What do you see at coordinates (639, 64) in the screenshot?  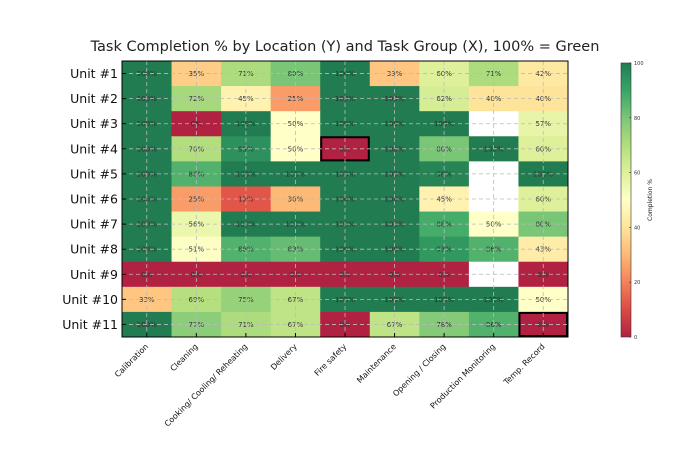 I see `colorbar-tick-label: 100` at bounding box center [639, 64].